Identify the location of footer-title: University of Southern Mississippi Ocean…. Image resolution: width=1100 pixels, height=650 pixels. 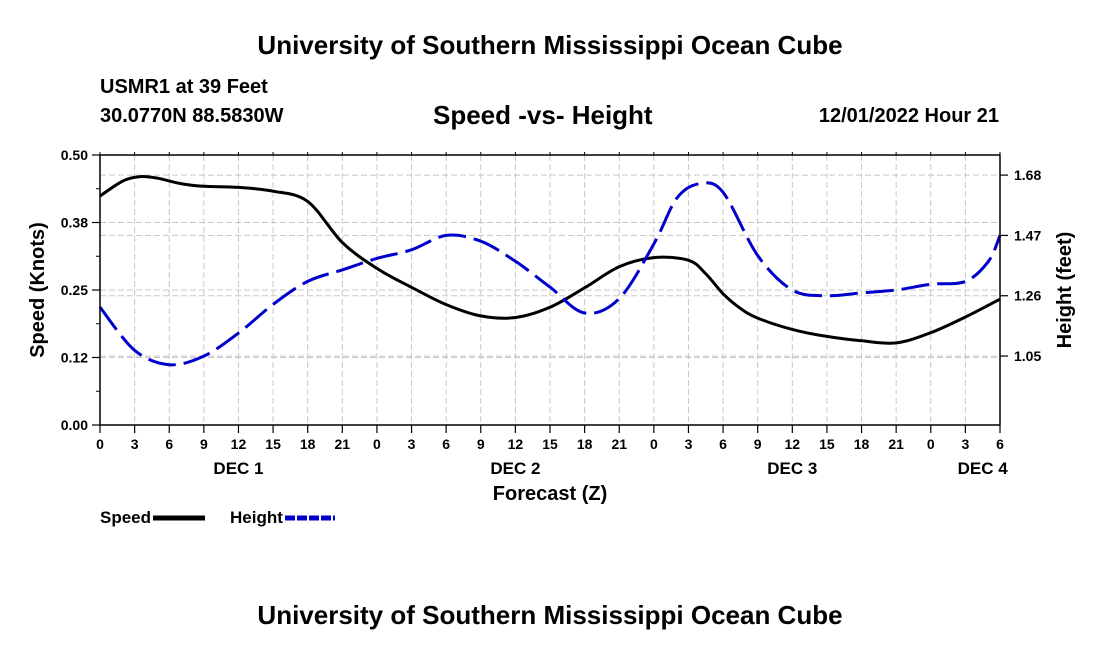
(550, 615).